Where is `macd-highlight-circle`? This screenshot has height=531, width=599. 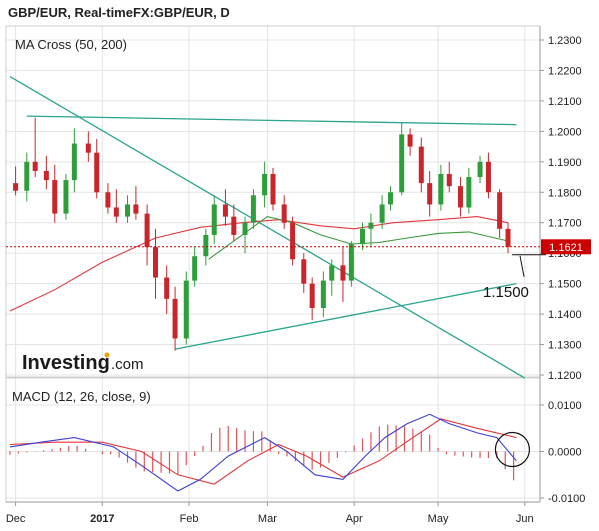 macd-highlight-circle is located at coordinates (512, 449).